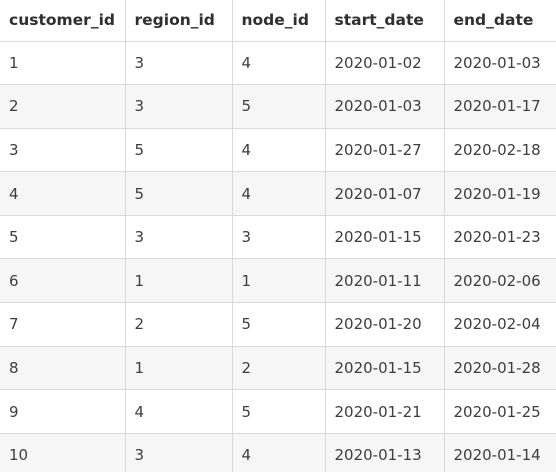  I want to click on customer-id-cell: 2, so click(63, 106).